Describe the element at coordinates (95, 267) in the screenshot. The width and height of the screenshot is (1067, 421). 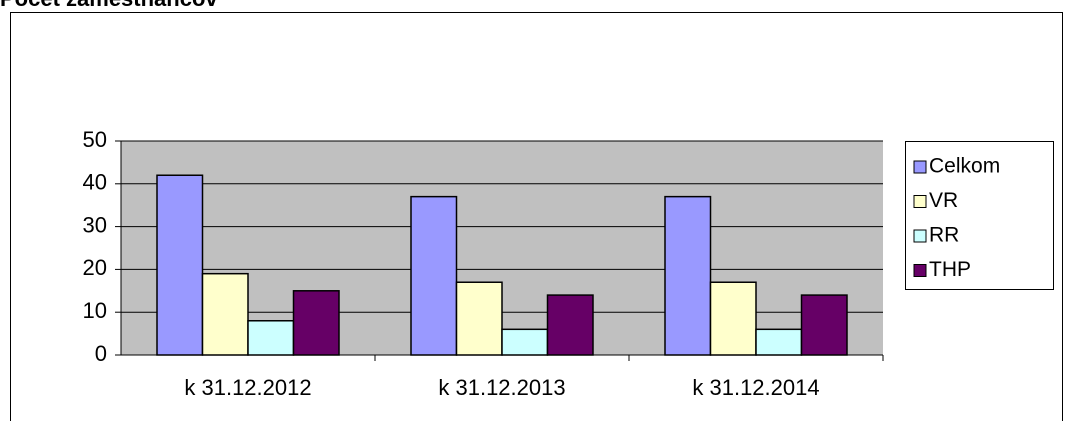
I see `y-tick-label: 20` at that location.